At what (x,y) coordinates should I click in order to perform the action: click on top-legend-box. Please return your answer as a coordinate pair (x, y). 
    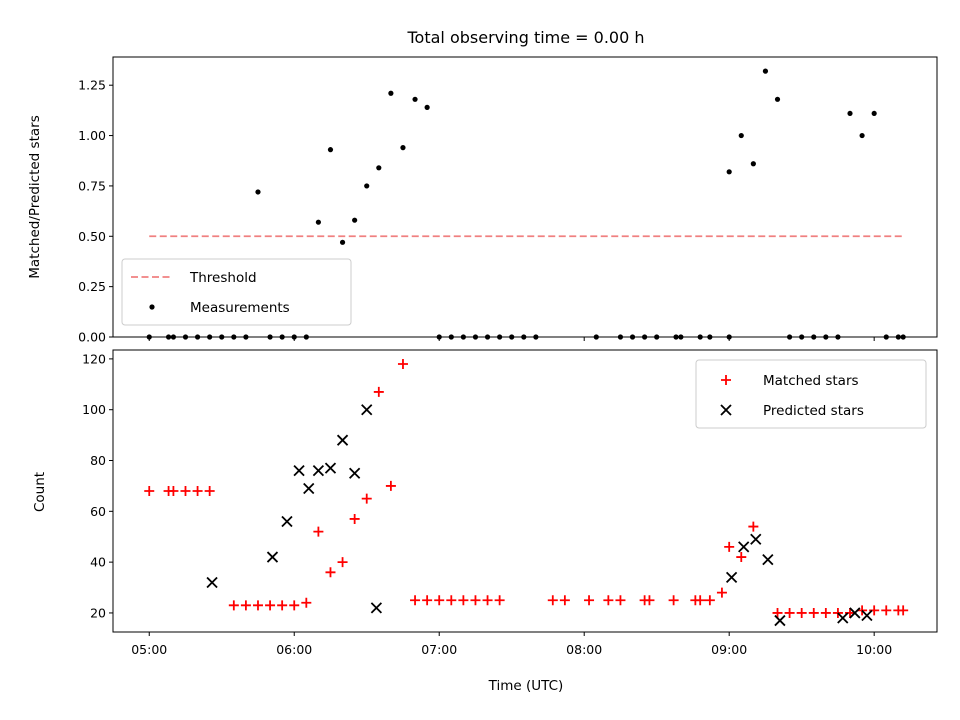
    Looking at the image, I should click on (236, 292).